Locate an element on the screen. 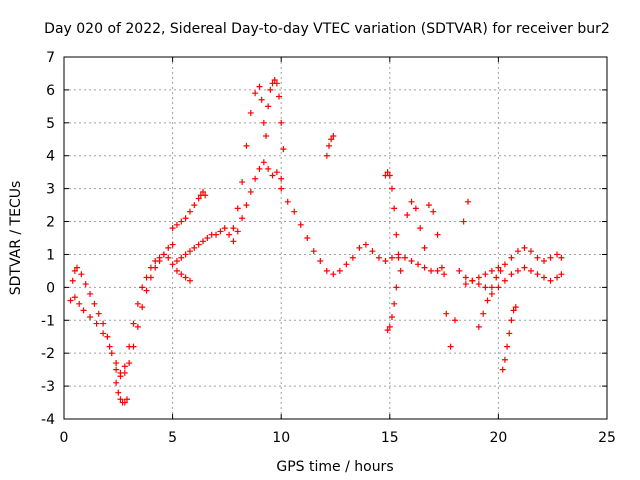  y-tick-label: 0 is located at coordinates (50, 288).